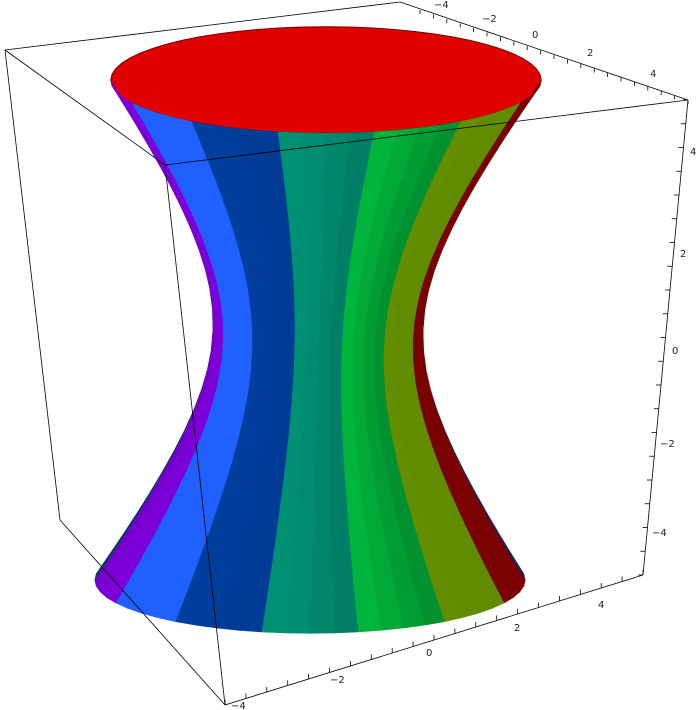 This screenshot has width=700, height=710. What do you see at coordinates (517, 628) in the screenshot?
I see `bottom-tick-3: 2` at bounding box center [517, 628].